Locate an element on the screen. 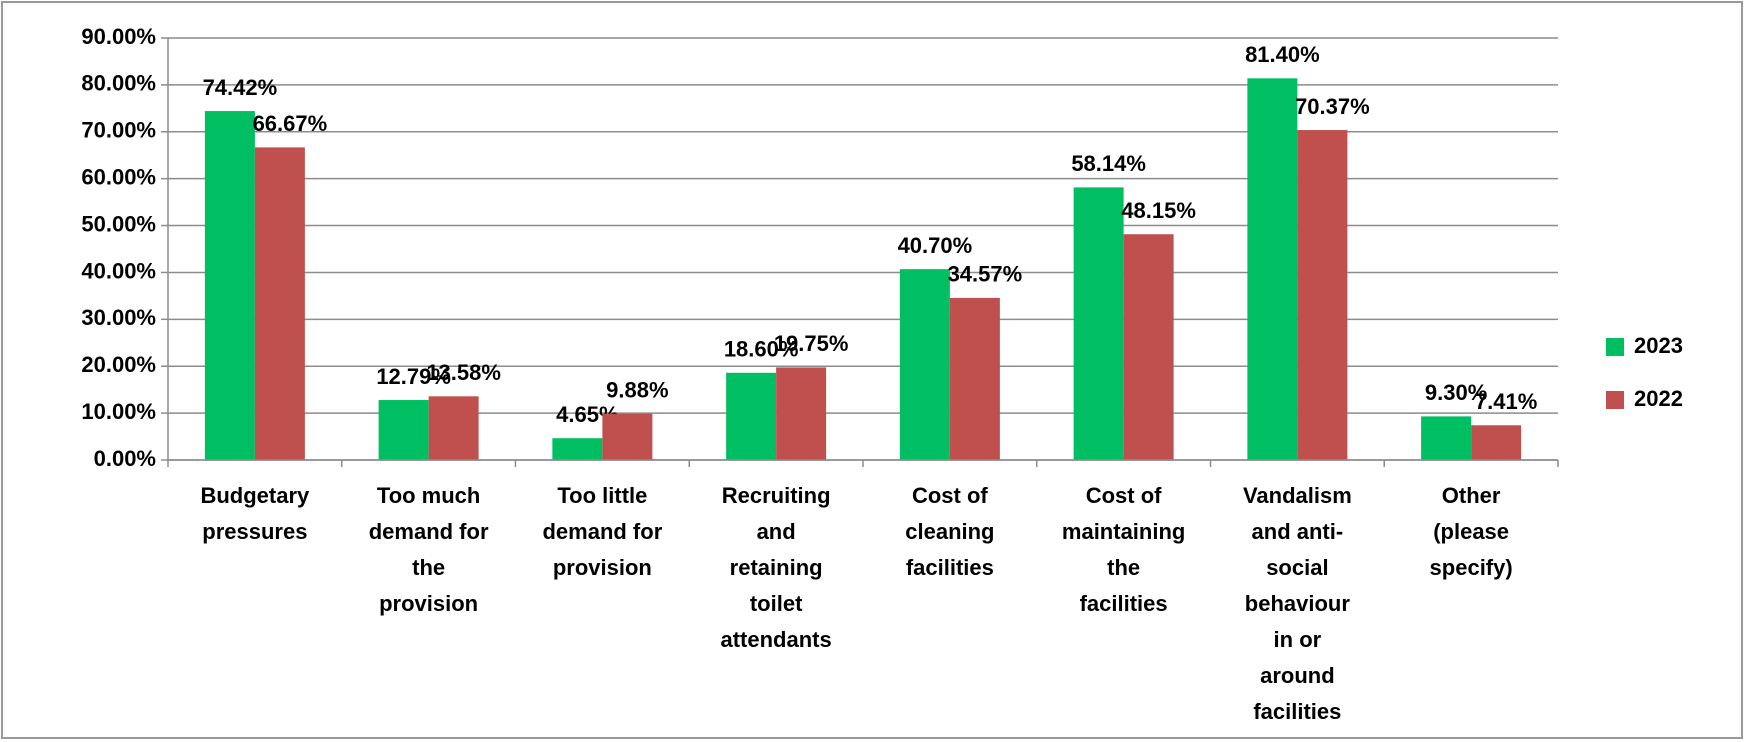  data-label: 9.30% is located at coordinates (1456, 392).